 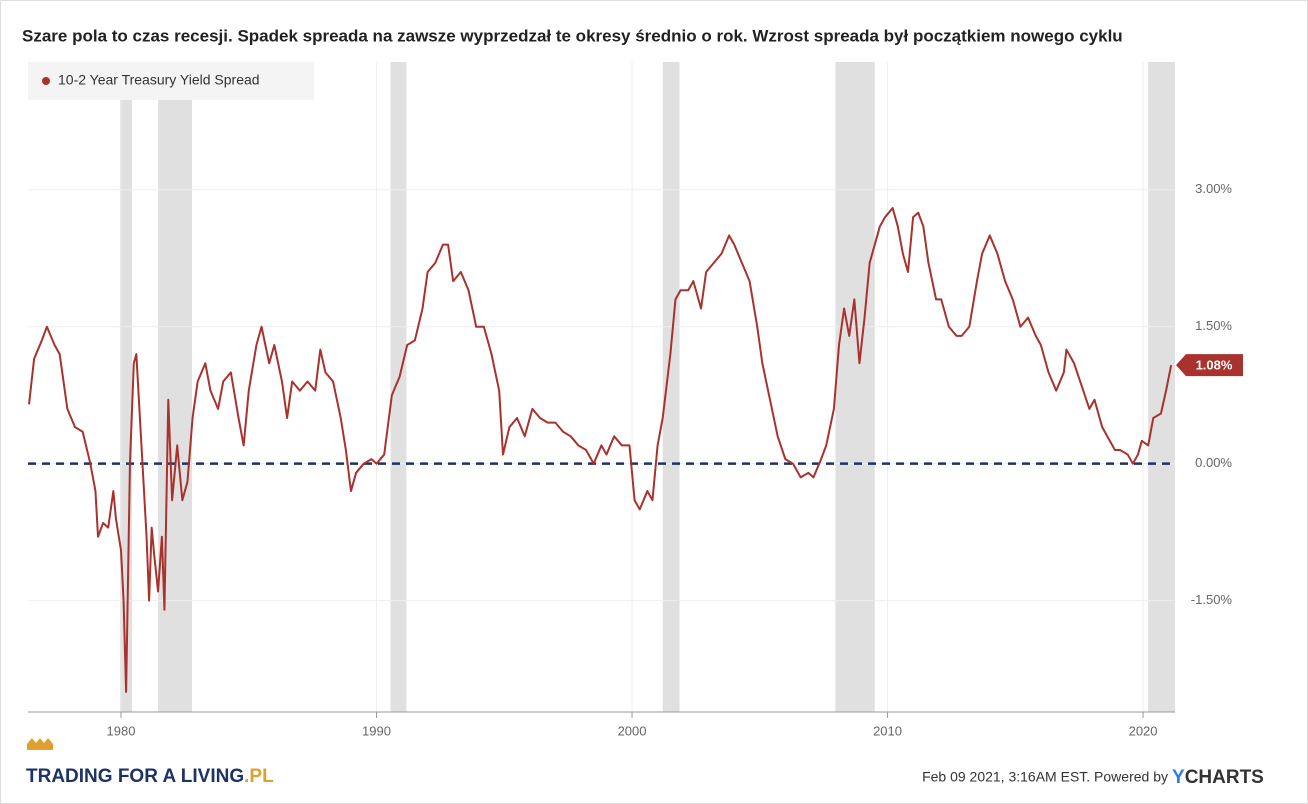 What do you see at coordinates (46, 81) in the screenshot?
I see `legend-marker` at bounding box center [46, 81].